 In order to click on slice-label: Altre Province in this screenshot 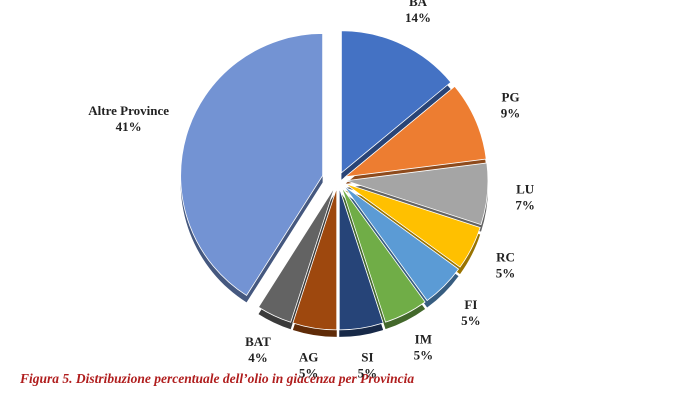, I will do `click(128, 110)`.